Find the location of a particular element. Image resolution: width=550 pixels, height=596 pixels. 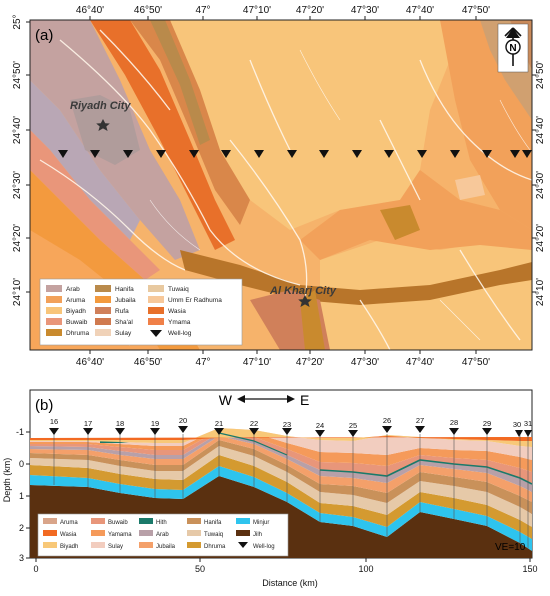

panel-b-label: (b) is located at coordinates (44, 405).